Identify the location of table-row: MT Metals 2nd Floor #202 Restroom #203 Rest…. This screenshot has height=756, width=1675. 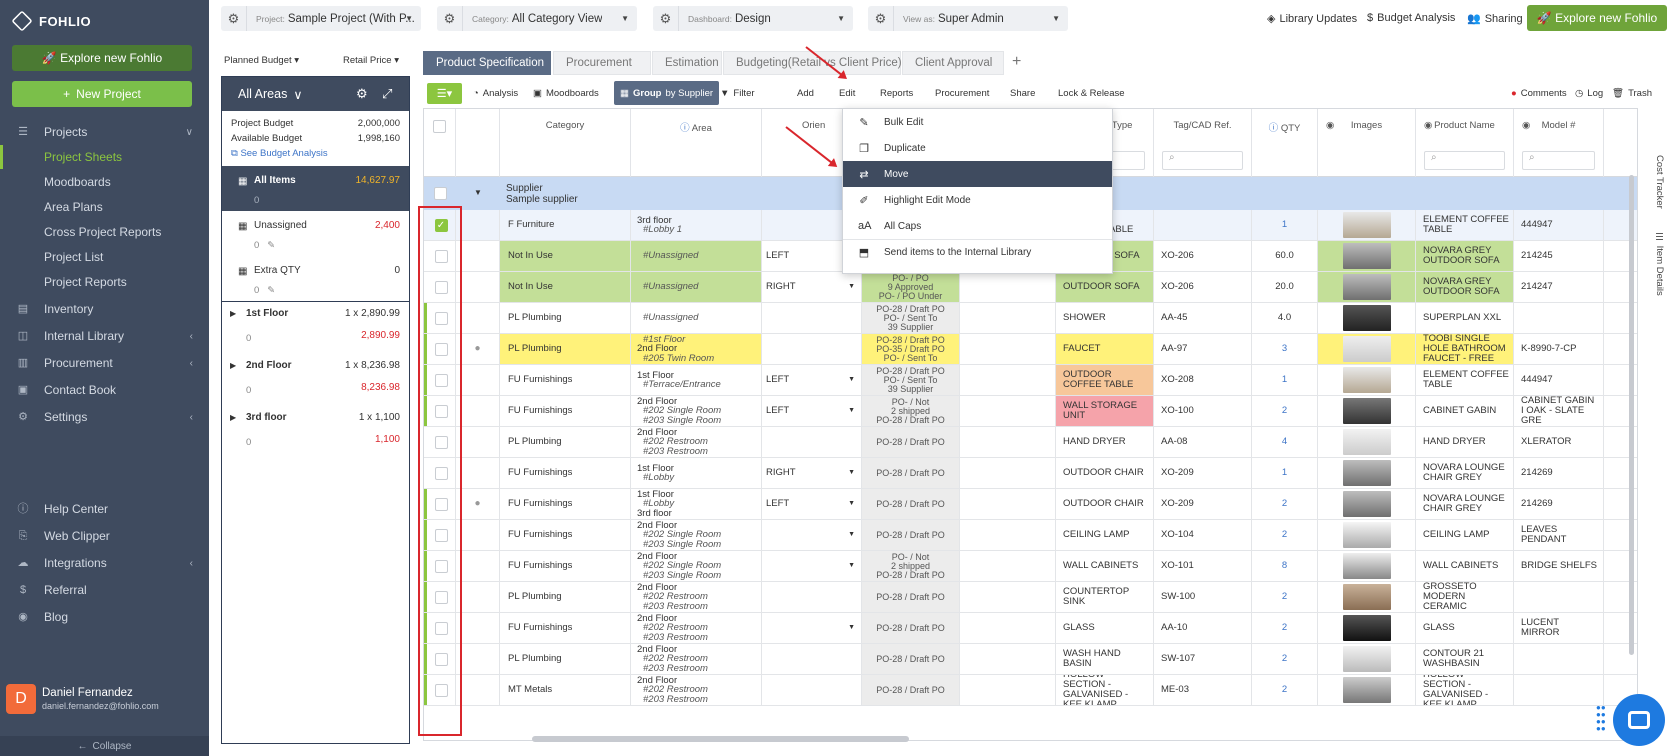
(1030, 690).